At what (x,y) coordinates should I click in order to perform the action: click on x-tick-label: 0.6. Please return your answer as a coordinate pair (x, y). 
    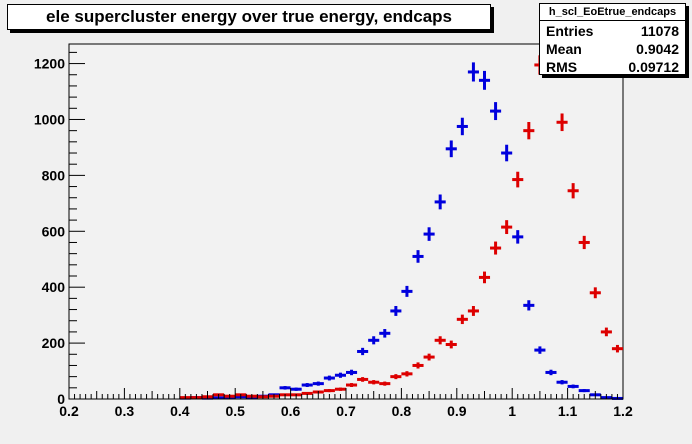
    Looking at the image, I should click on (291, 411).